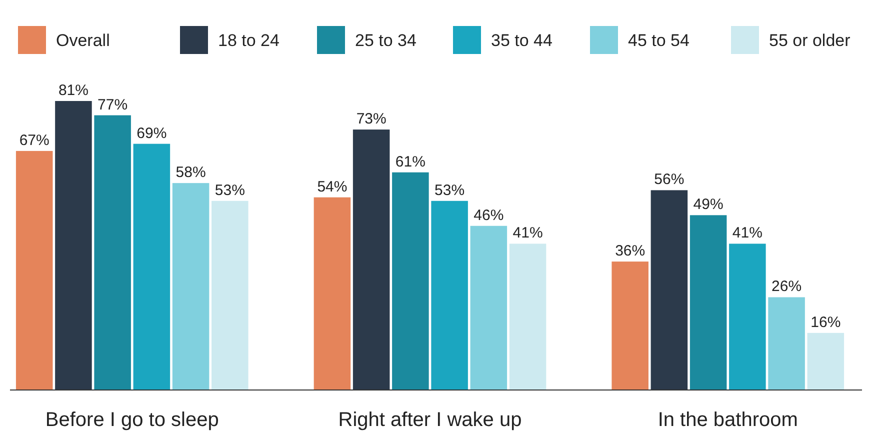  What do you see at coordinates (410, 161) in the screenshot?
I see `data-label: 61%` at bounding box center [410, 161].